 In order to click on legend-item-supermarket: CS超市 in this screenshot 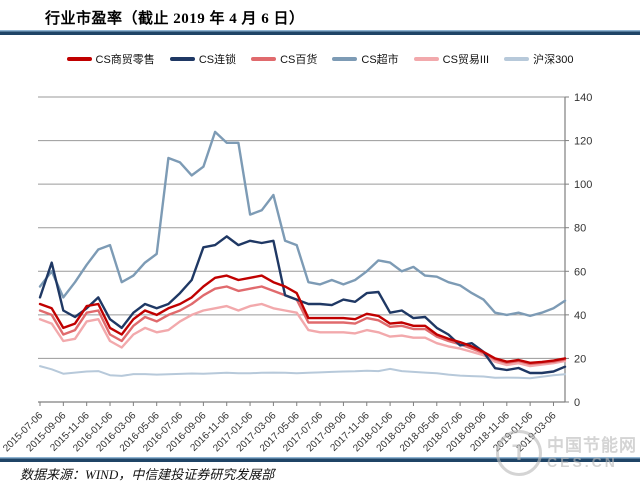, I will do `click(365, 59)`.